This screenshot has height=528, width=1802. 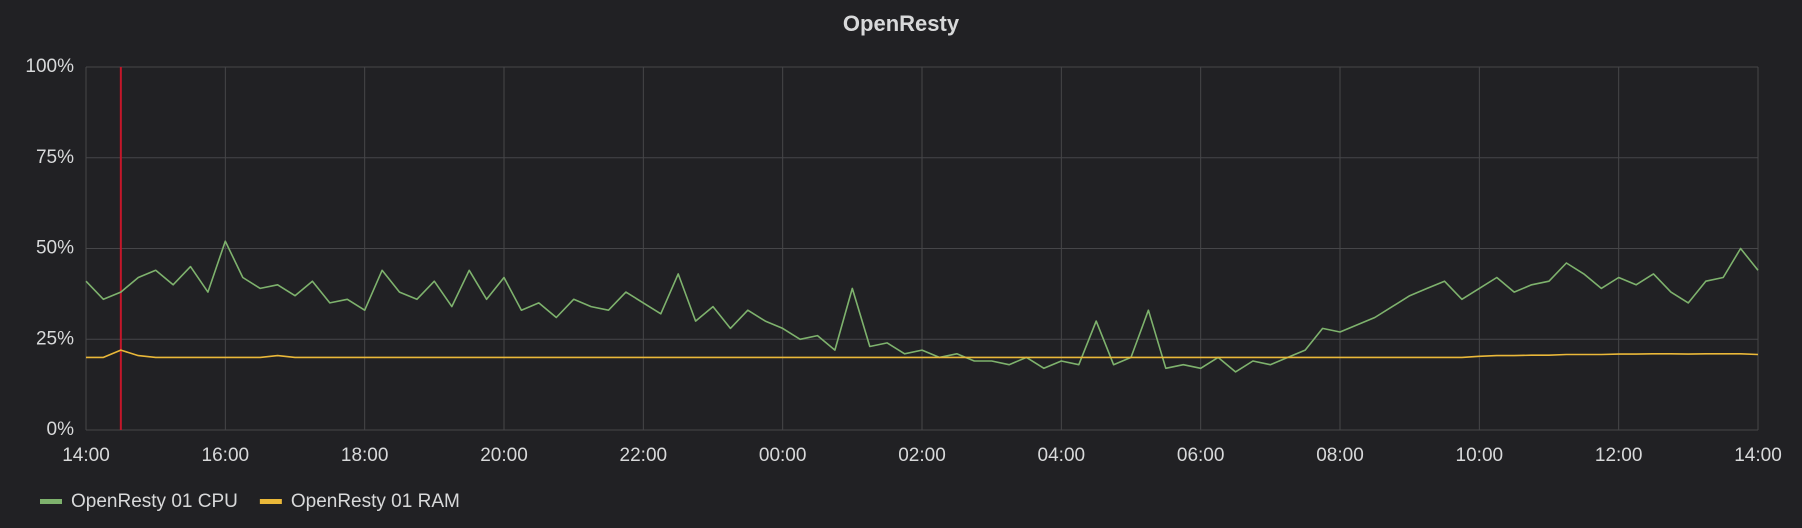 What do you see at coordinates (1062, 455) in the screenshot?
I see `x-tick-label: 04:00` at bounding box center [1062, 455].